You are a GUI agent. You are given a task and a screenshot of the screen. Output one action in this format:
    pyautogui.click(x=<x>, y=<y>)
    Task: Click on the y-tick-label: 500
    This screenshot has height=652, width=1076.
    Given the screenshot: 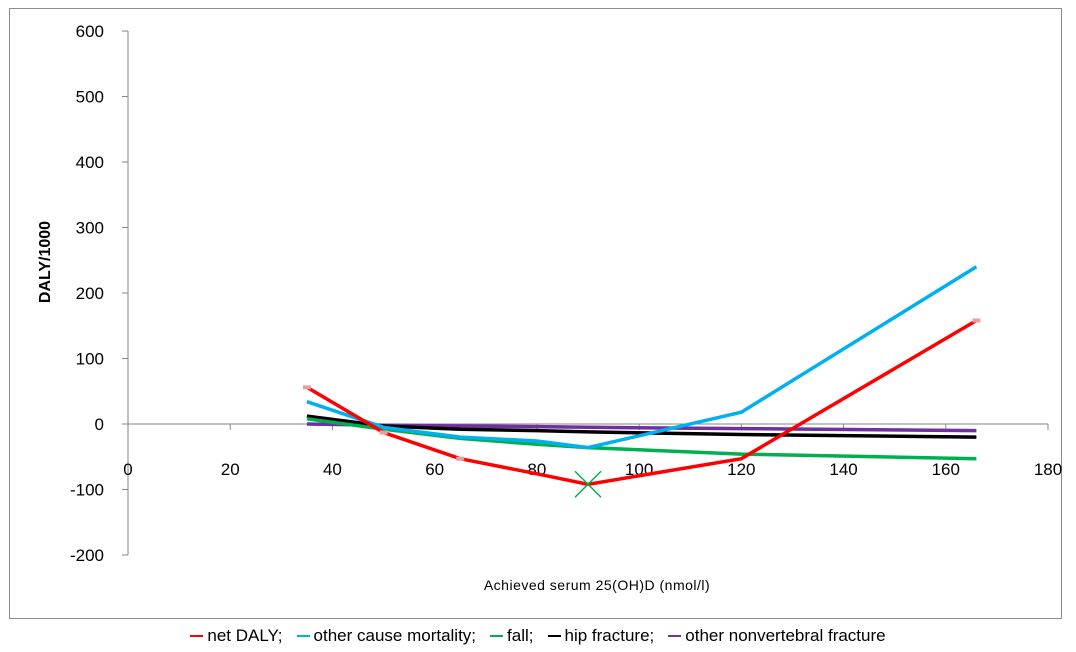 What is the action you would take?
    pyautogui.click(x=90, y=97)
    